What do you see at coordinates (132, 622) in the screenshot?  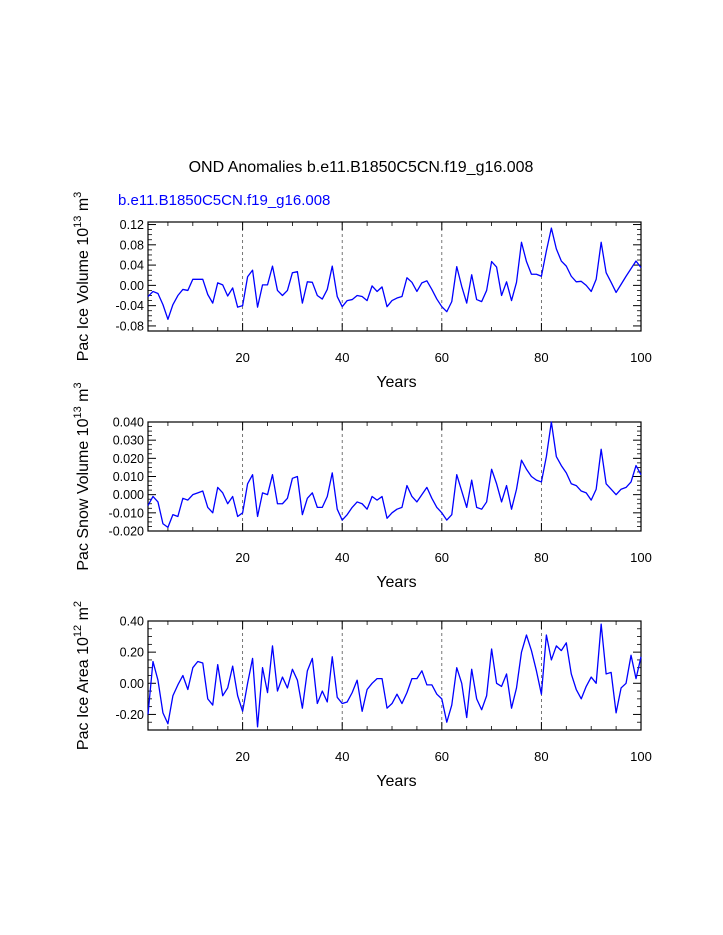 I see `y-tick-label: 0.40` at bounding box center [132, 622].